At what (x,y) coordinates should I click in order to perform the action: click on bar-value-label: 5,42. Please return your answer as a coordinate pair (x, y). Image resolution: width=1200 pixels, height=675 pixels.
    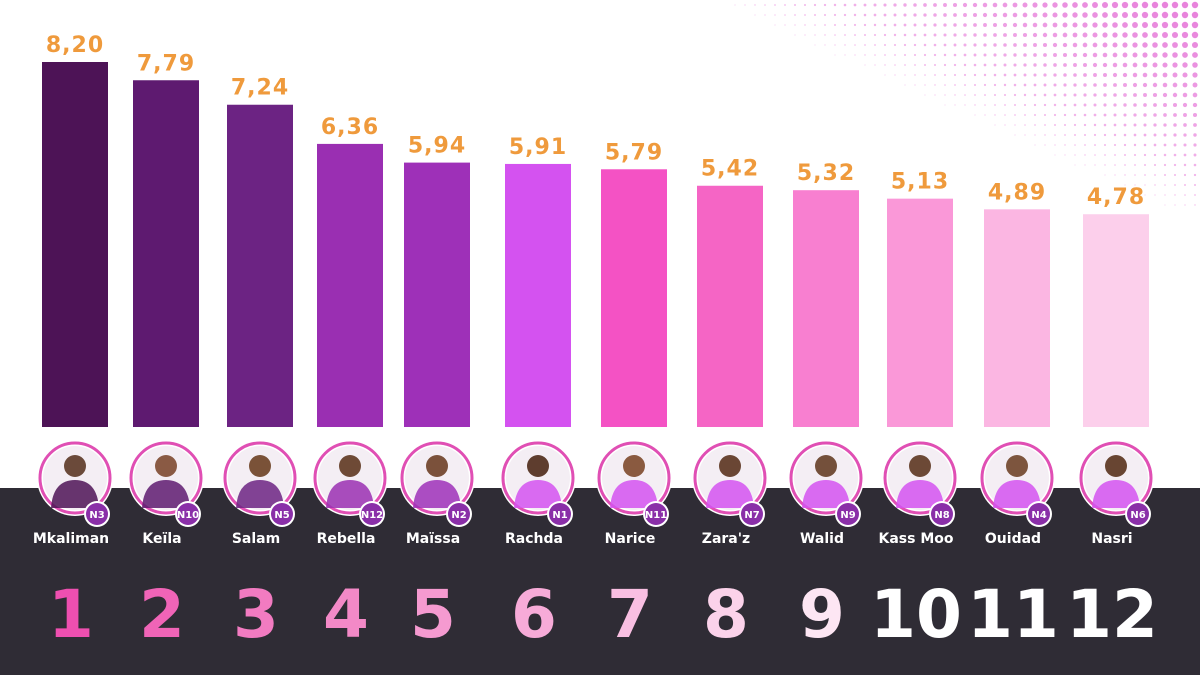
    Looking at the image, I should click on (730, 169).